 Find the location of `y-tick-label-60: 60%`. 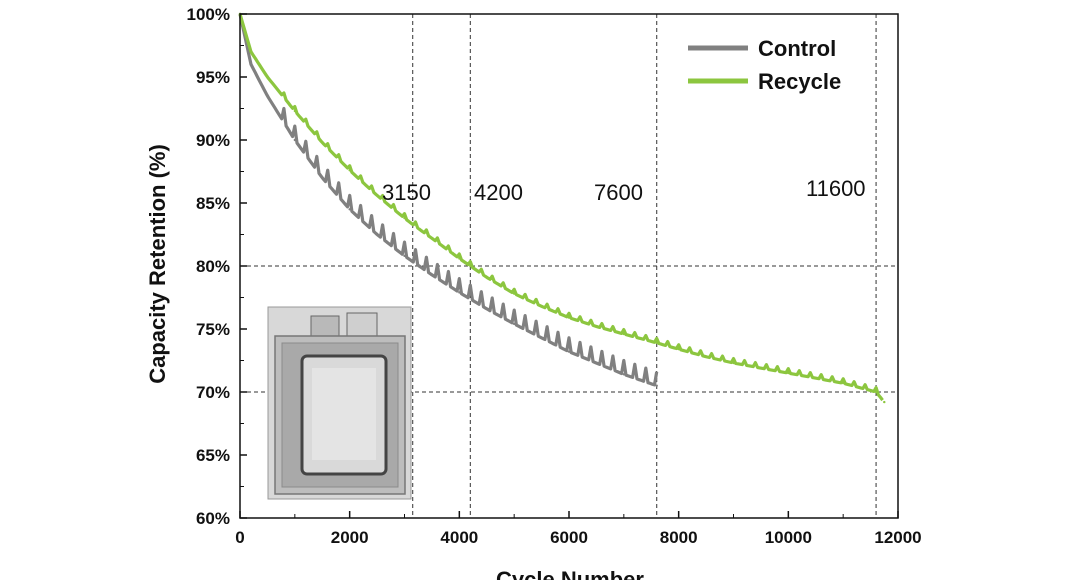

y-tick-label-60: 60% is located at coordinates (213, 518).